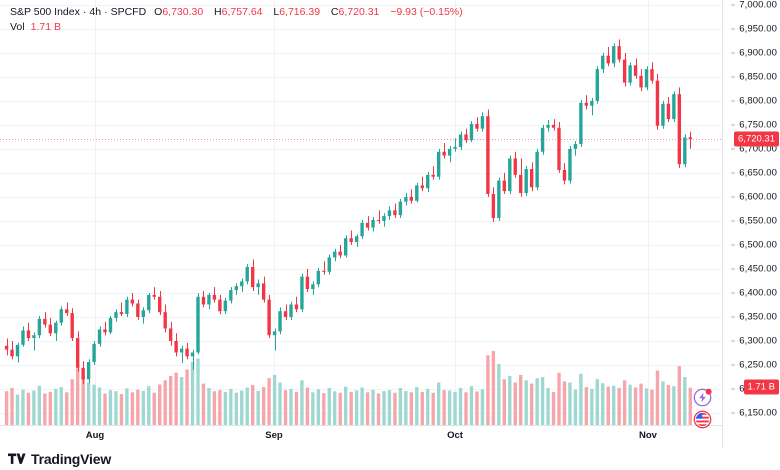  Describe the element at coordinates (45, 12) in the screenshot. I see `legend-symbol: S&P 500 Index` at that location.